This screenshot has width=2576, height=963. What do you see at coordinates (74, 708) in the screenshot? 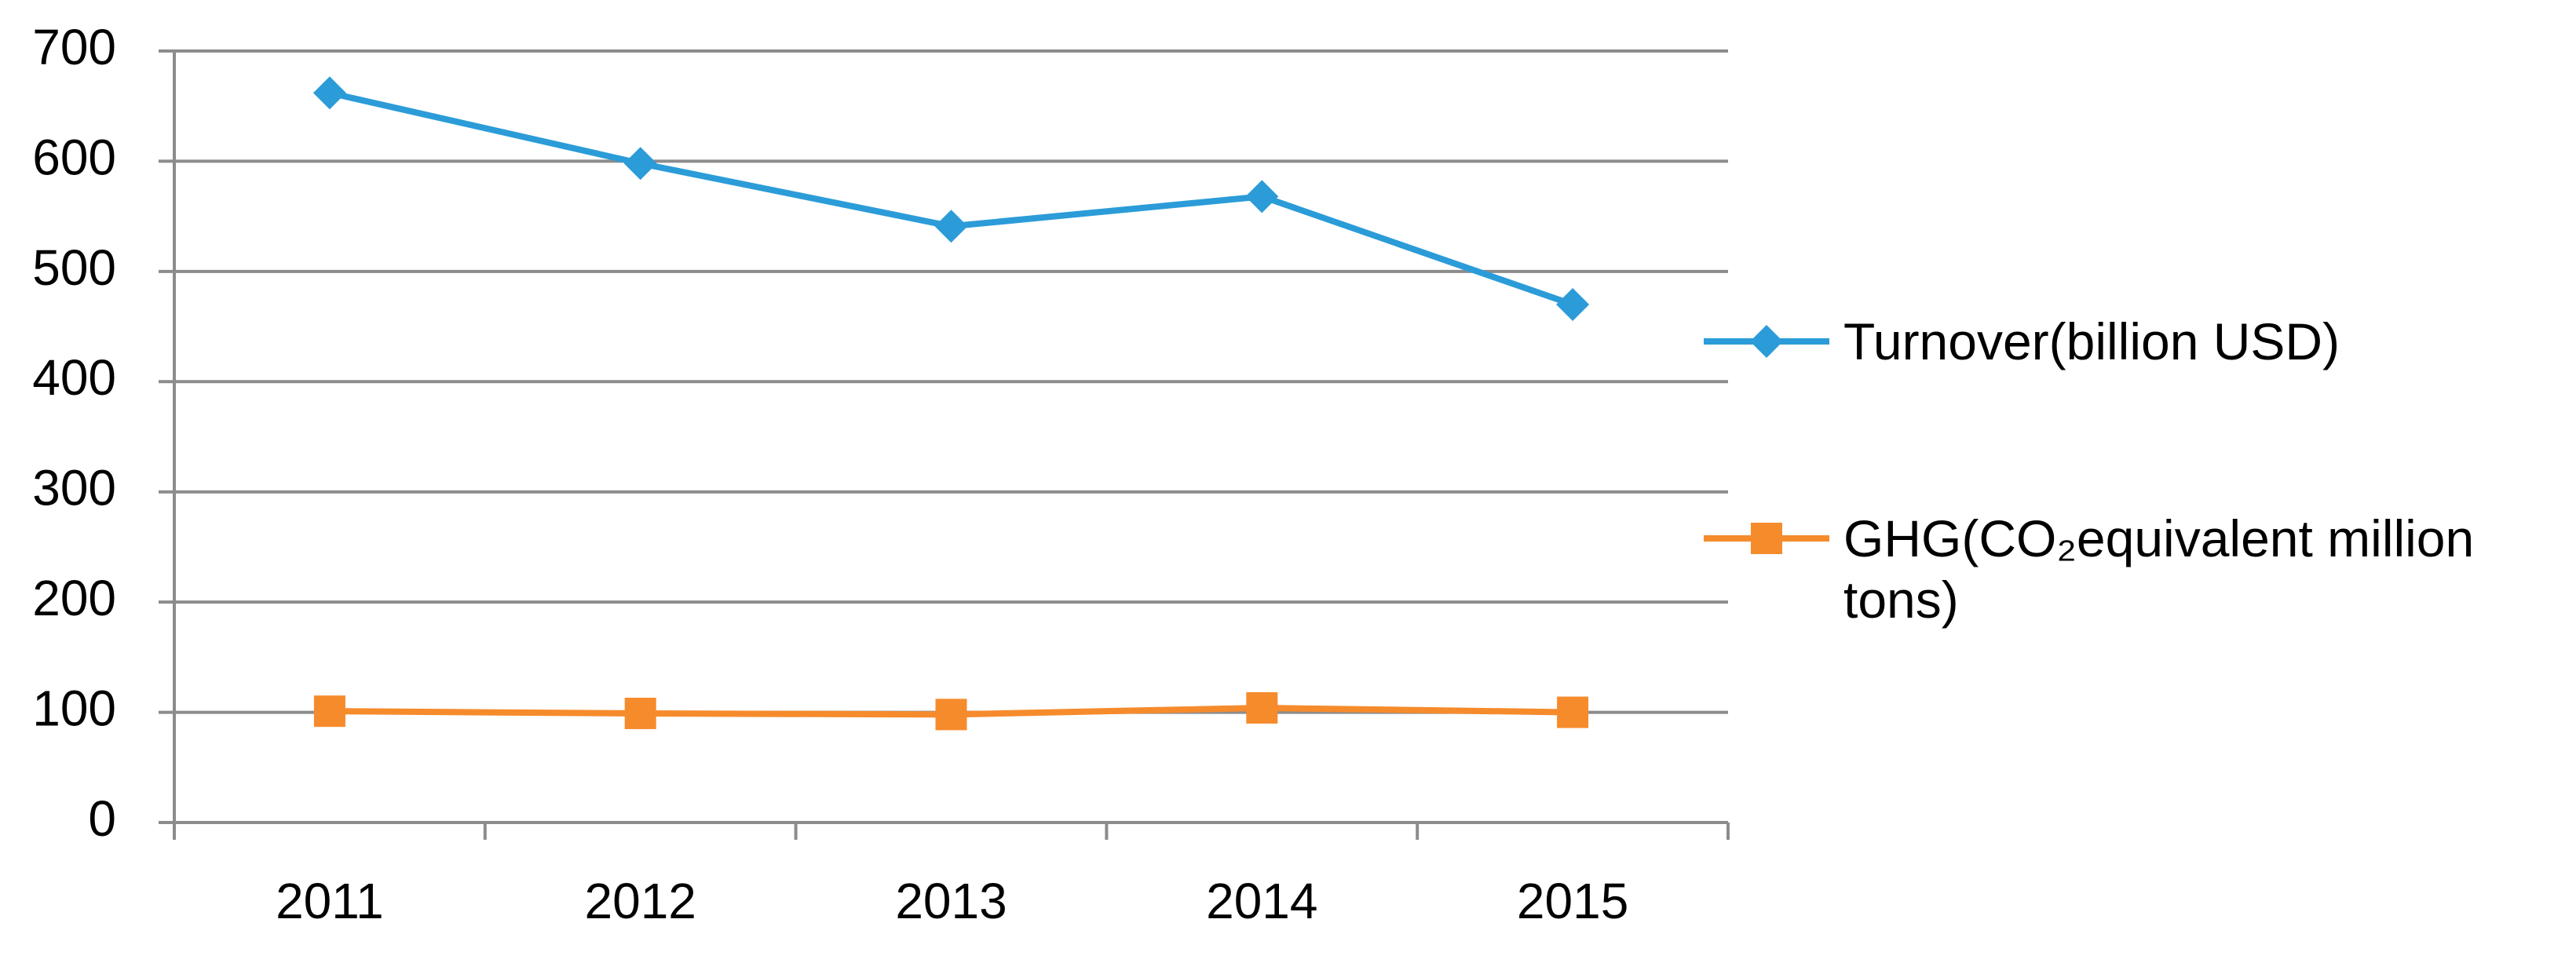
I see `y-tick-label: 100` at bounding box center [74, 708].